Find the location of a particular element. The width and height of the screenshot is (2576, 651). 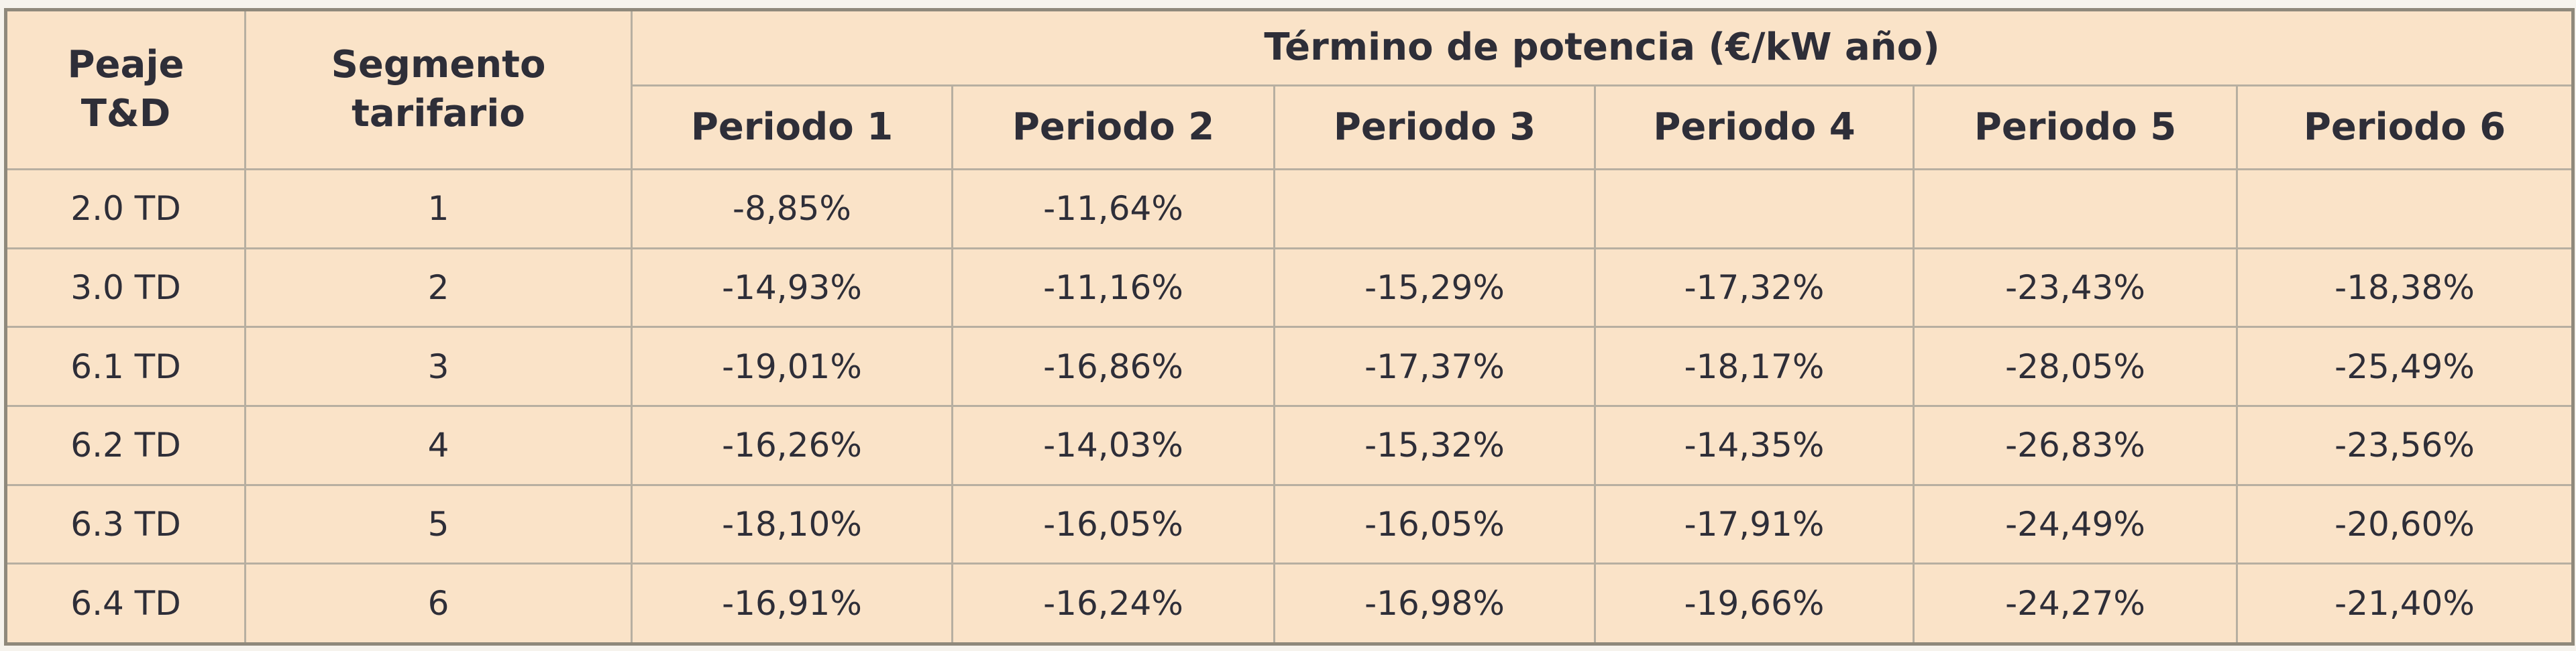

cell-segmento: 4 is located at coordinates (438, 445).